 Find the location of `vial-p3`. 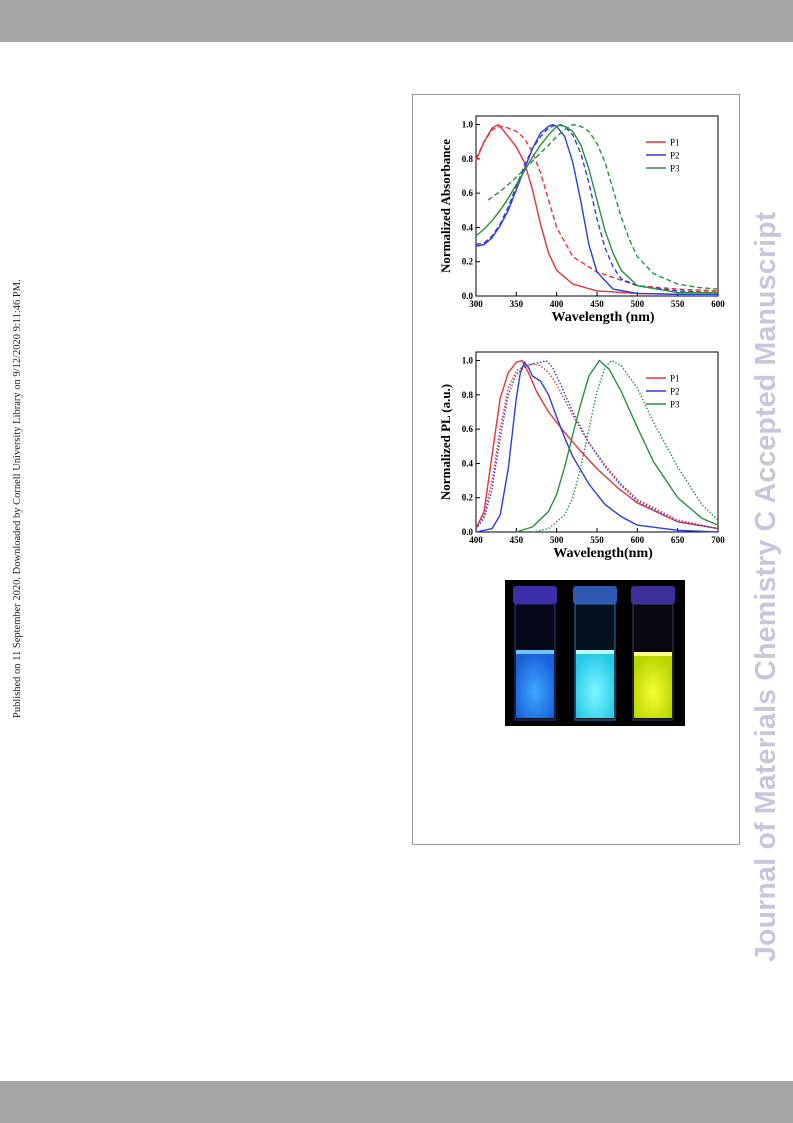

vial-p3 is located at coordinates (653, 653).